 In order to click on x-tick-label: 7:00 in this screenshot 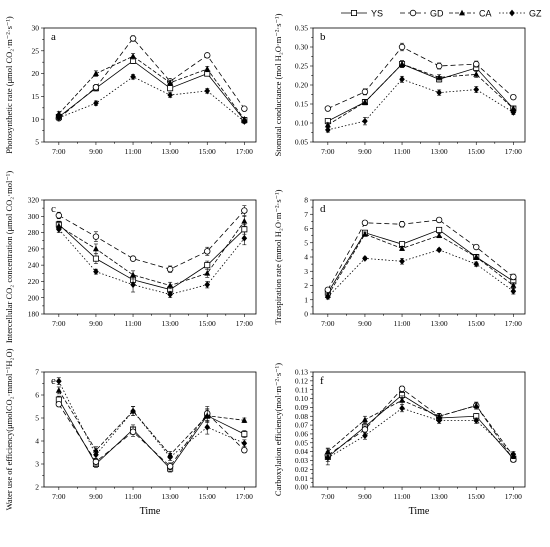, I will do `click(328, 151)`.